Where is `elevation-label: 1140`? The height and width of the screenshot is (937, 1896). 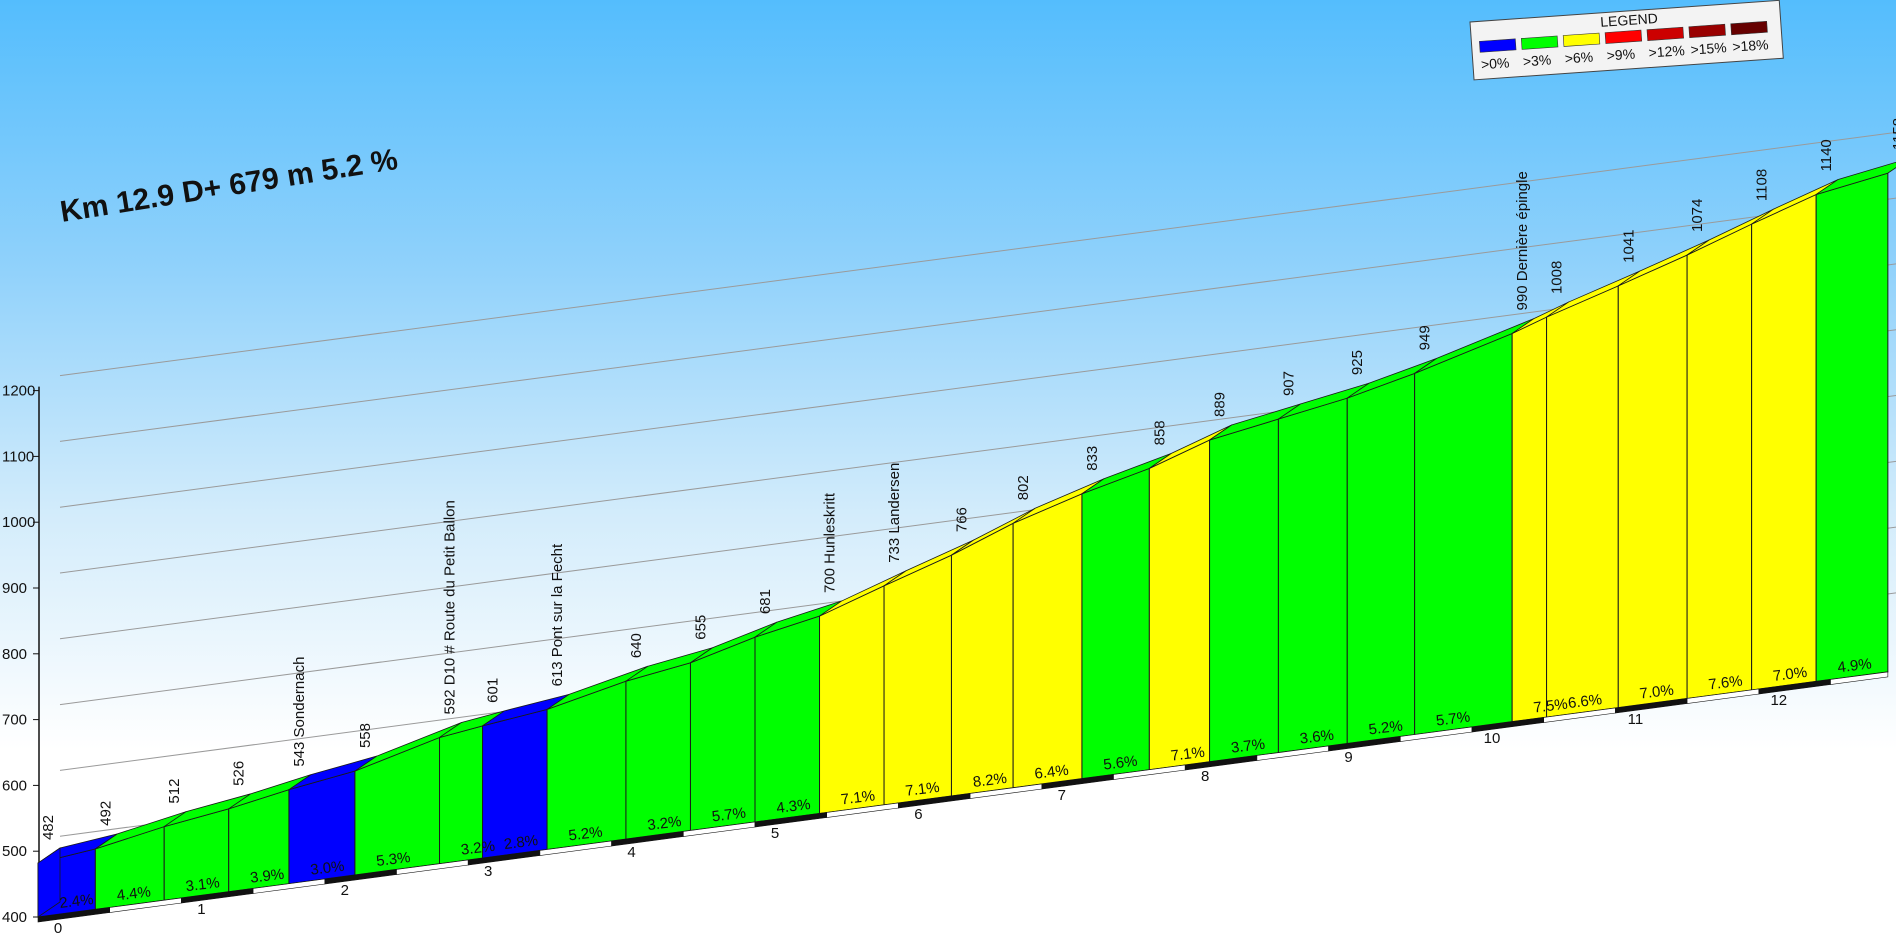
elevation-label: 1140 is located at coordinates (1826, 155).